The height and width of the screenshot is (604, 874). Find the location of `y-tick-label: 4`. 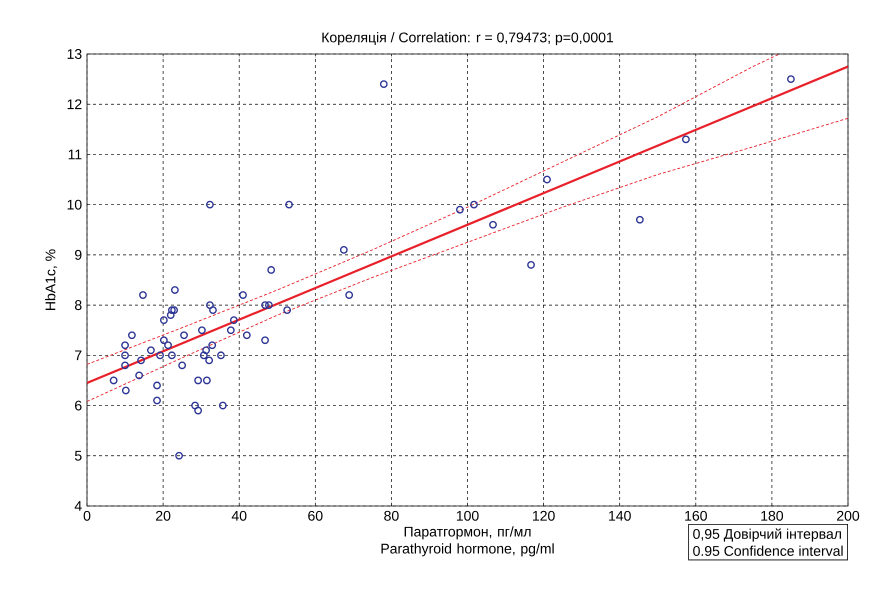

y-tick-label: 4 is located at coordinates (78, 506).